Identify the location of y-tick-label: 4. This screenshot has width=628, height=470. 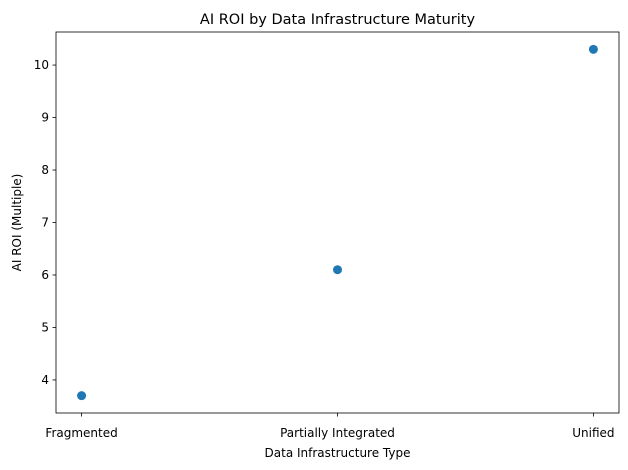
(45, 380).